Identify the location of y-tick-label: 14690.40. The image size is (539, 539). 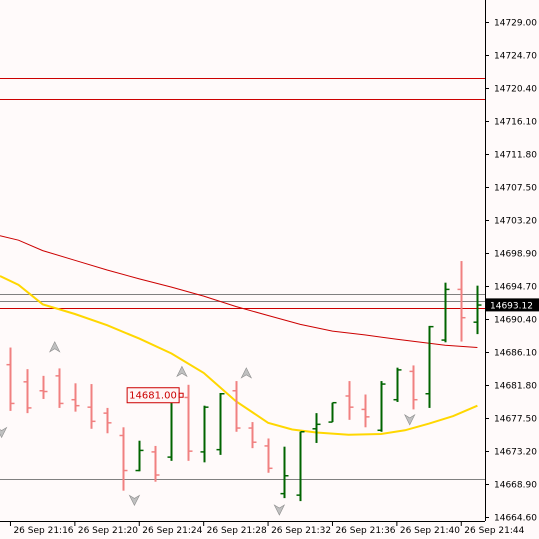
(515, 321).